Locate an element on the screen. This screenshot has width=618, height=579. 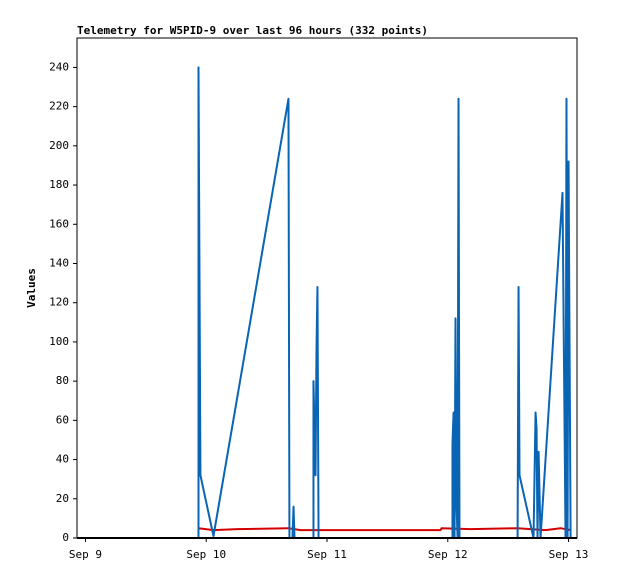
y-tick-label: 240 is located at coordinates (59, 66).